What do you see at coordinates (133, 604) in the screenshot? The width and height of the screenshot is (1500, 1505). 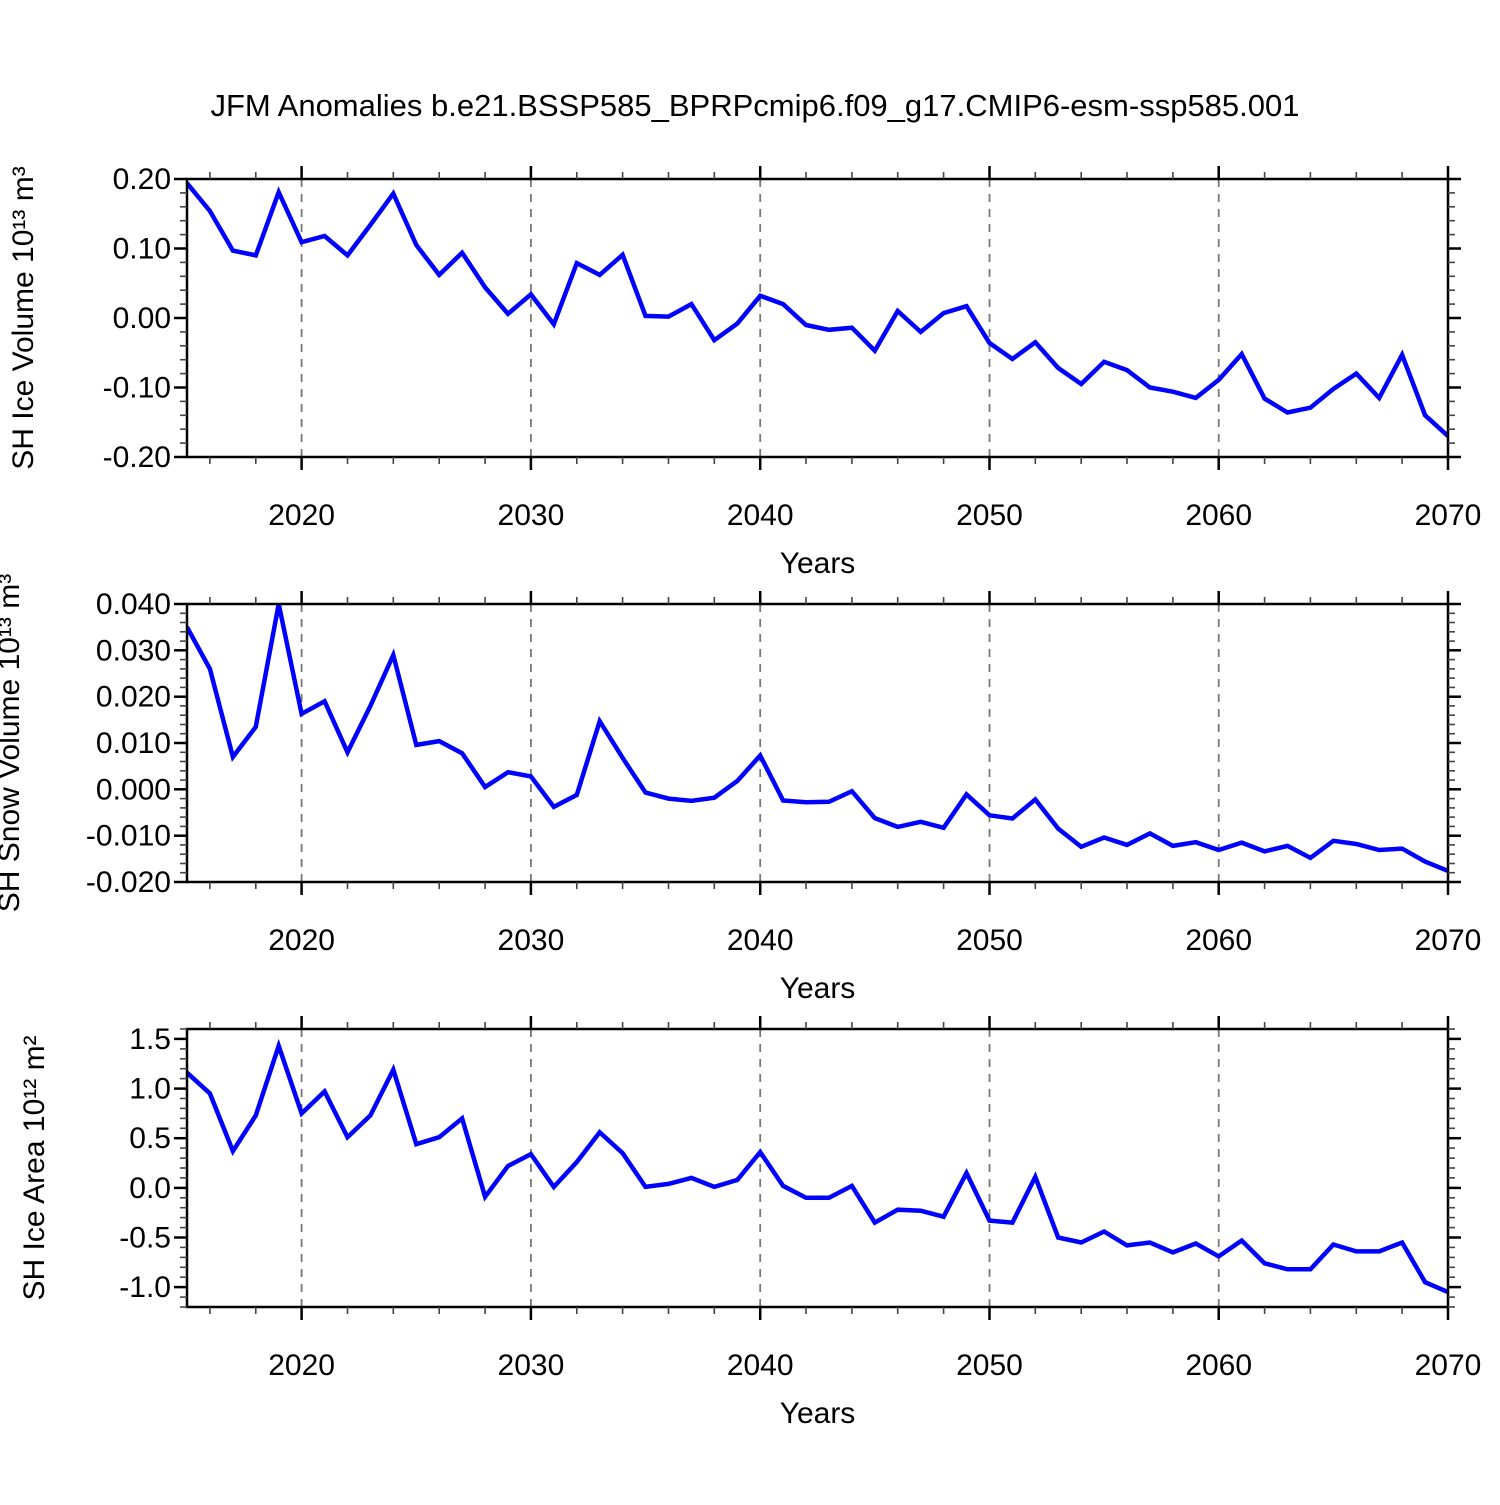 I see `y-tick-label: 0.040` at bounding box center [133, 604].